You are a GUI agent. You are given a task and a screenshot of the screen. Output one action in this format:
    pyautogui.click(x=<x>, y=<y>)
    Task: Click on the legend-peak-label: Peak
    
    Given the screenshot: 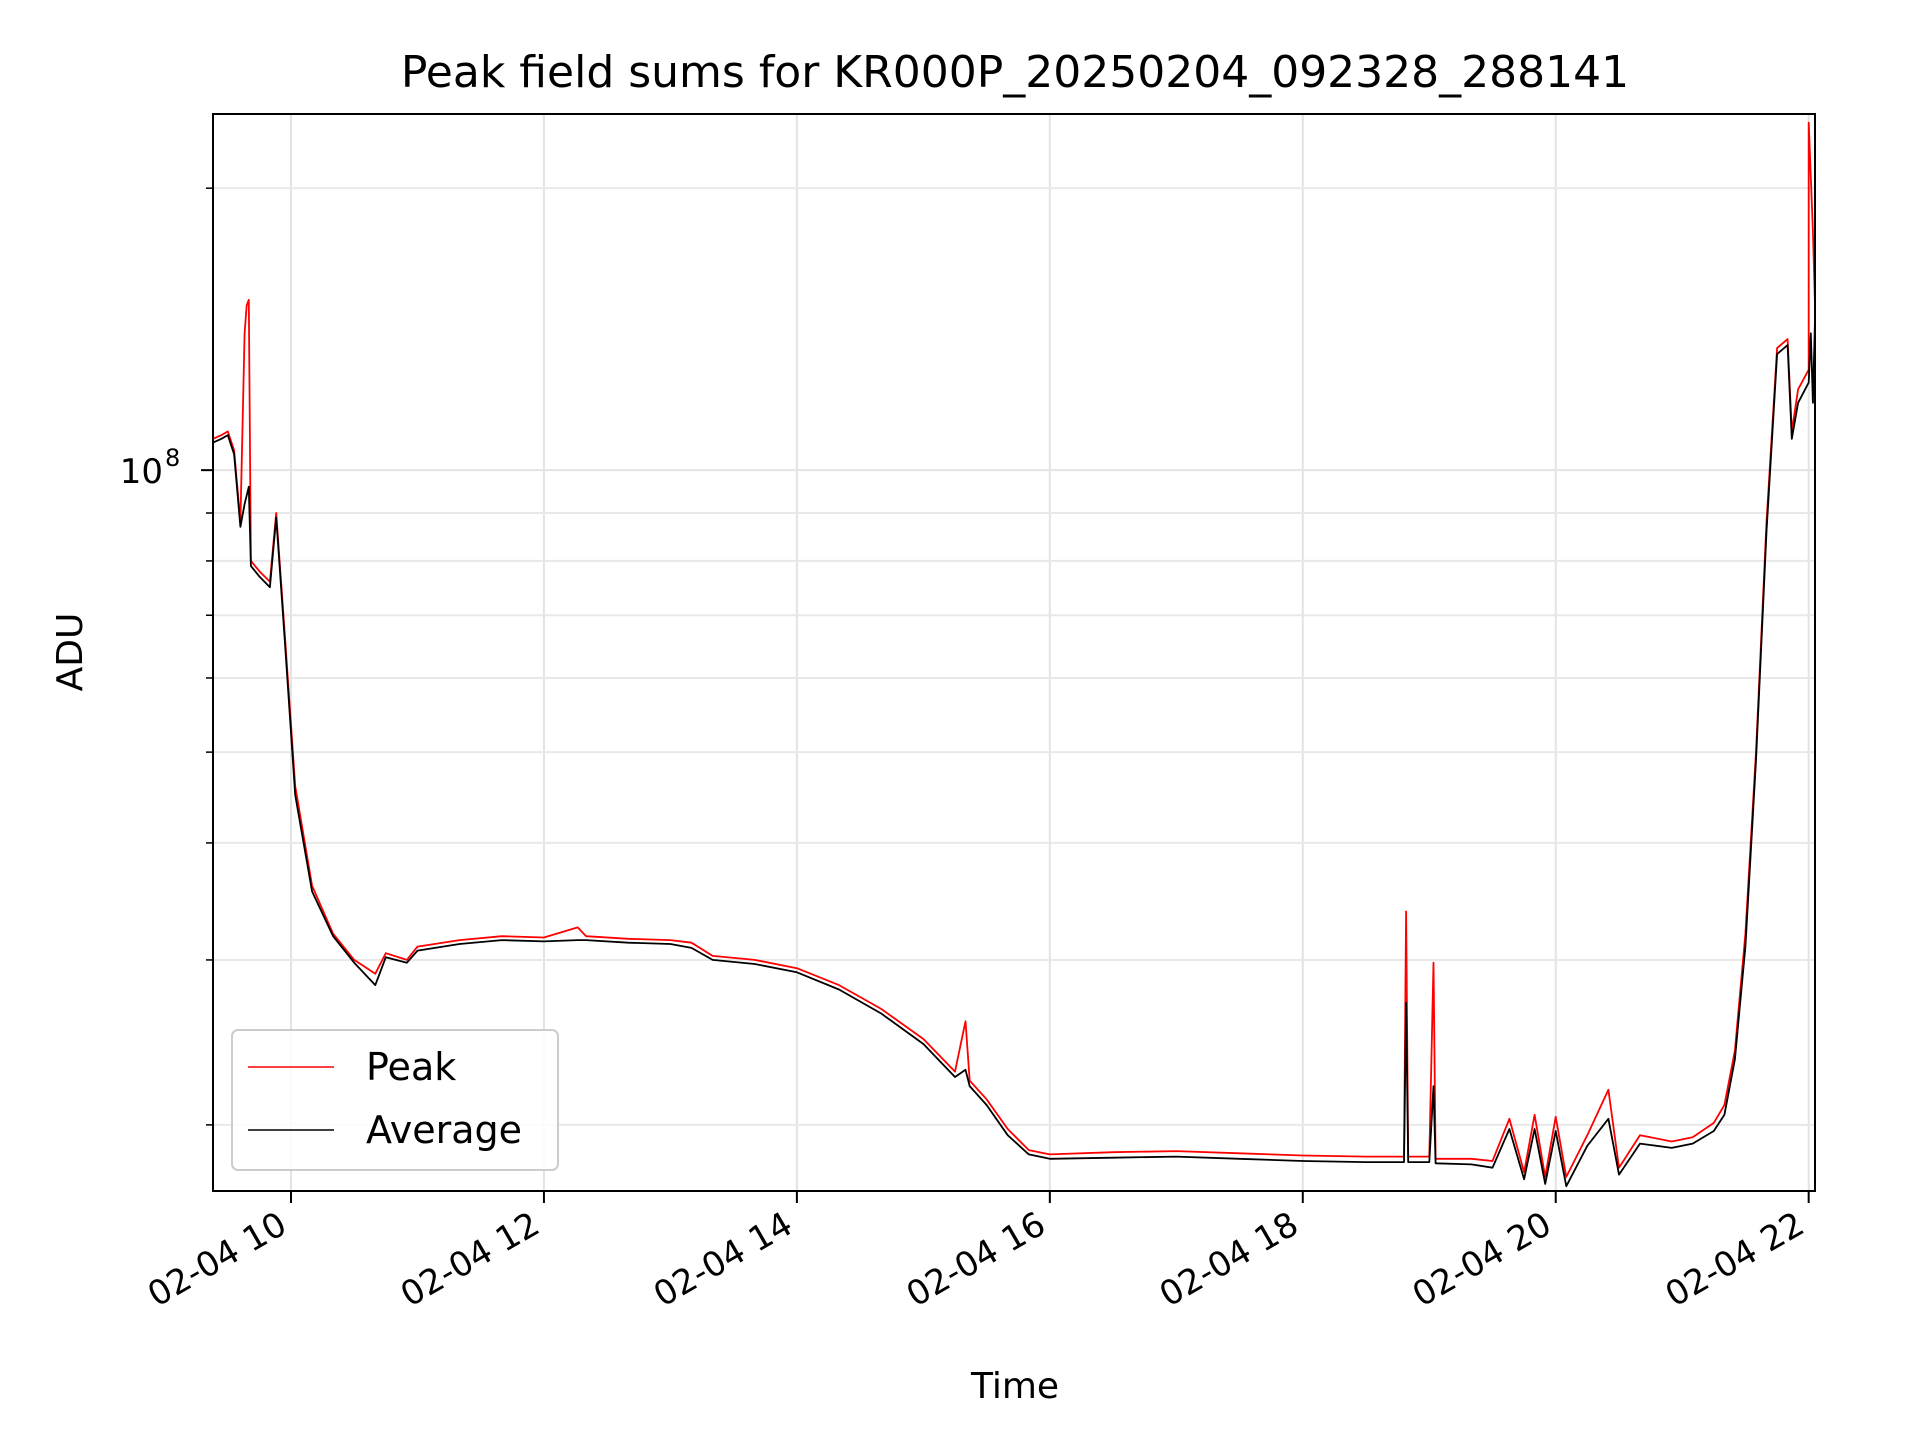 What is the action you would take?
    pyautogui.click(x=411, y=1067)
    